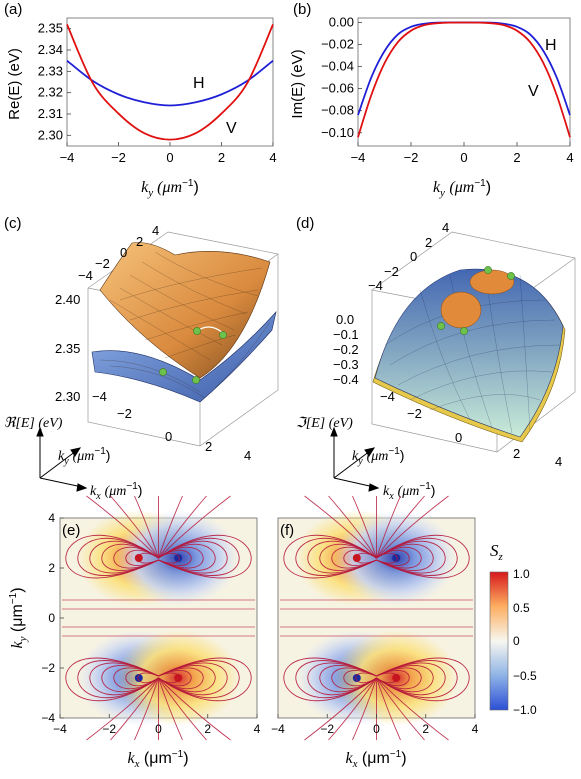 The image size is (581, 779). I want to click on y-tick-label: 2.34, so click(50, 49).